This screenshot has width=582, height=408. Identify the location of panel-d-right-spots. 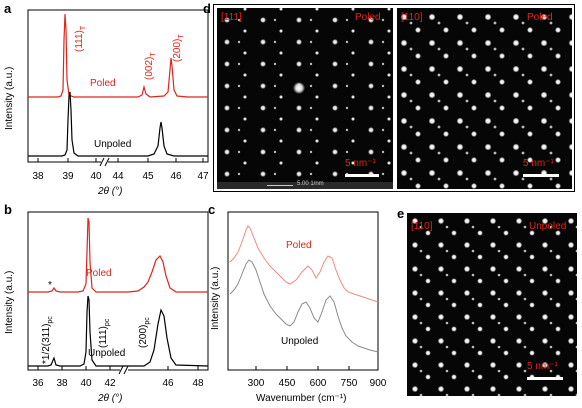
(484, 98).